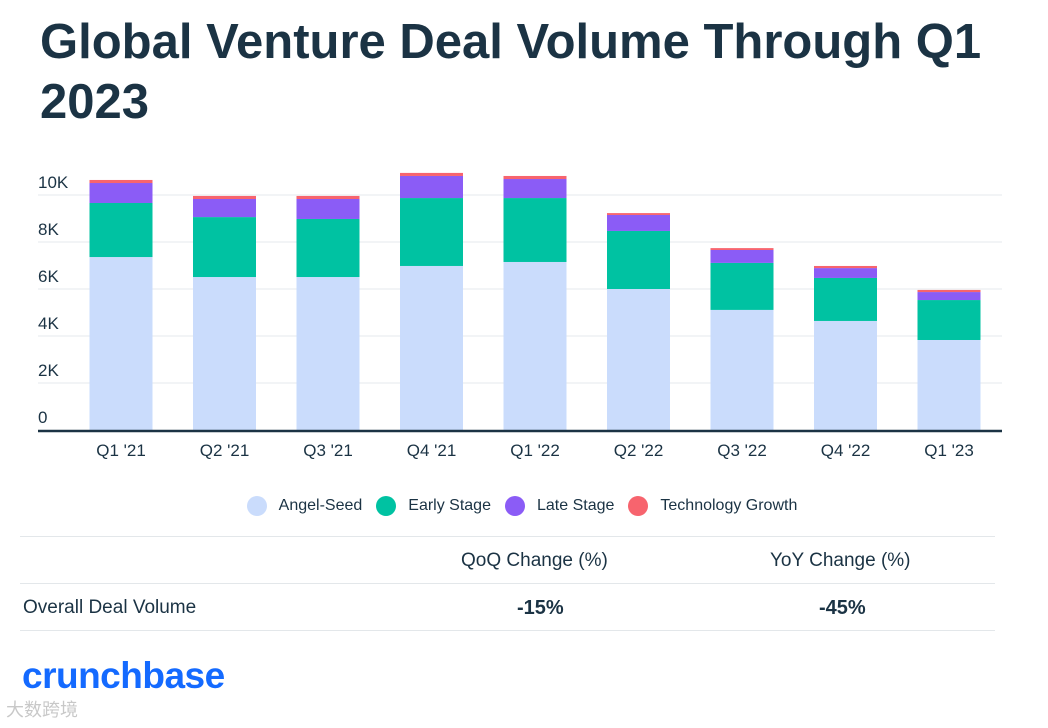 Image resolution: width=1048 pixels, height=728 pixels. What do you see at coordinates (639, 450) in the screenshot?
I see `x-tick-label: Q2 '22` at bounding box center [639, 450].